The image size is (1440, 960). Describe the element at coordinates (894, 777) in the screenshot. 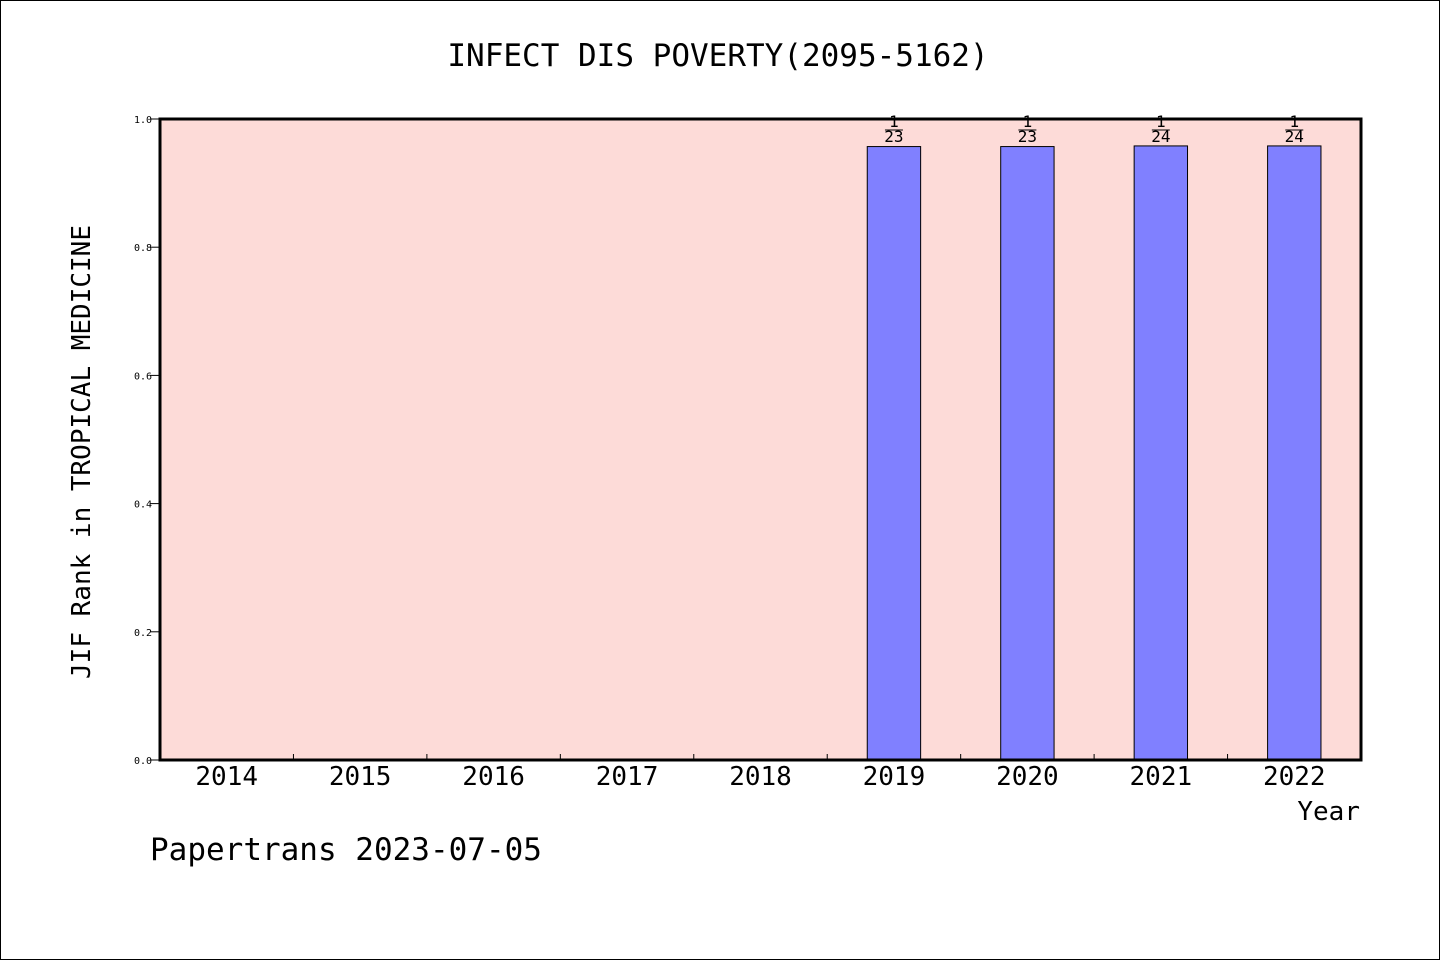

I see `x-tick-label: 2019` at that location.